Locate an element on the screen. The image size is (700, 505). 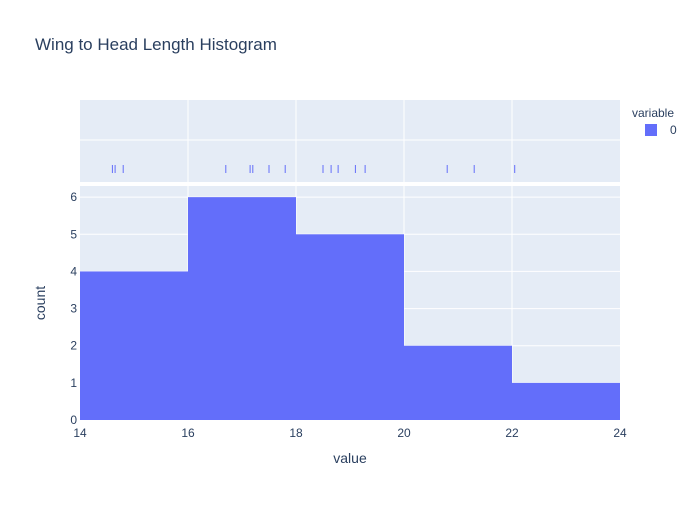
x-tick-label: 22 is located at coordinates (512, 433).